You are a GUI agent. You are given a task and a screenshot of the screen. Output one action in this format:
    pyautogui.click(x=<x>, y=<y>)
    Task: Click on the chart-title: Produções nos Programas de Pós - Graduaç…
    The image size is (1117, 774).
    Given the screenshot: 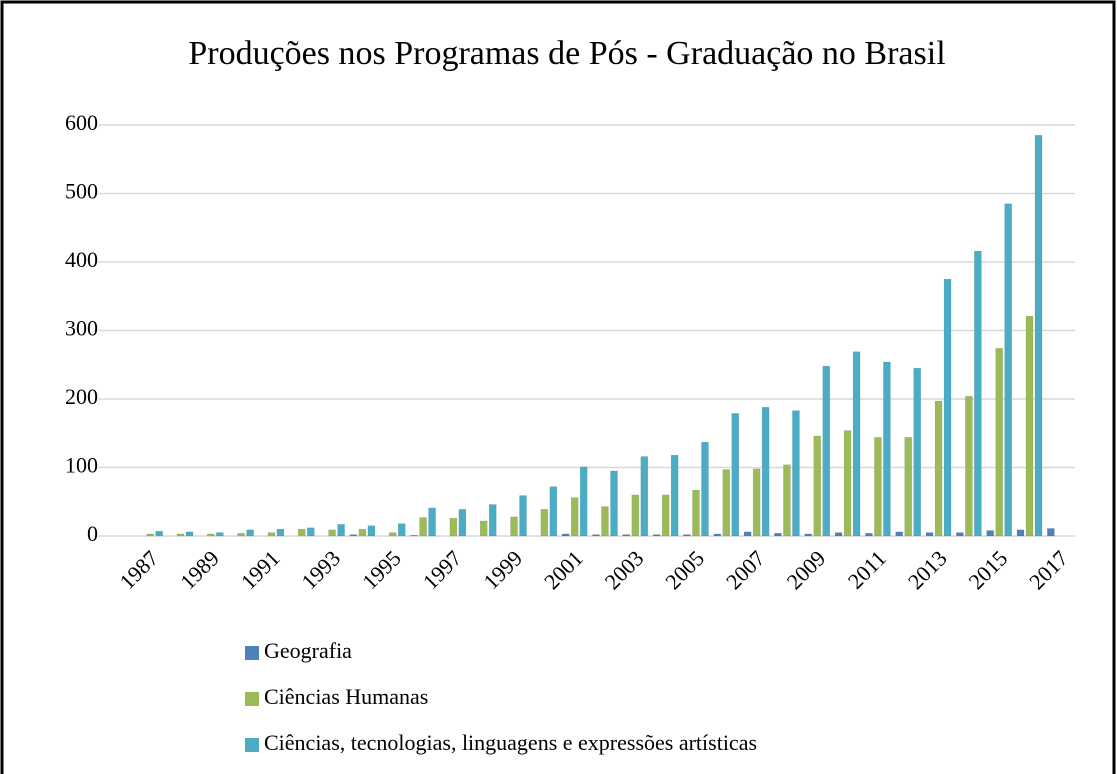 What is the action you would take?
    pyautogui.click(x=566, y=53)
    